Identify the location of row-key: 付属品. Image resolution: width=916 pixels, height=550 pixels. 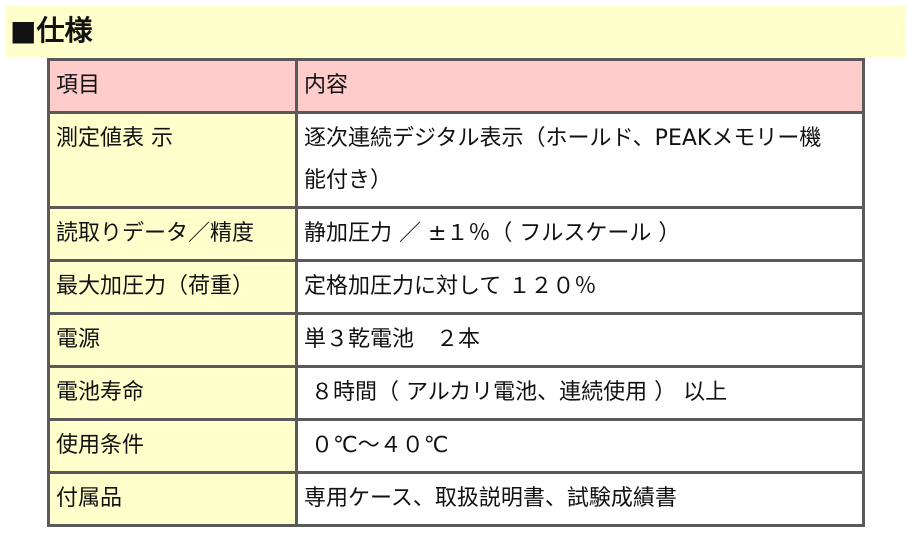
(172, 499).